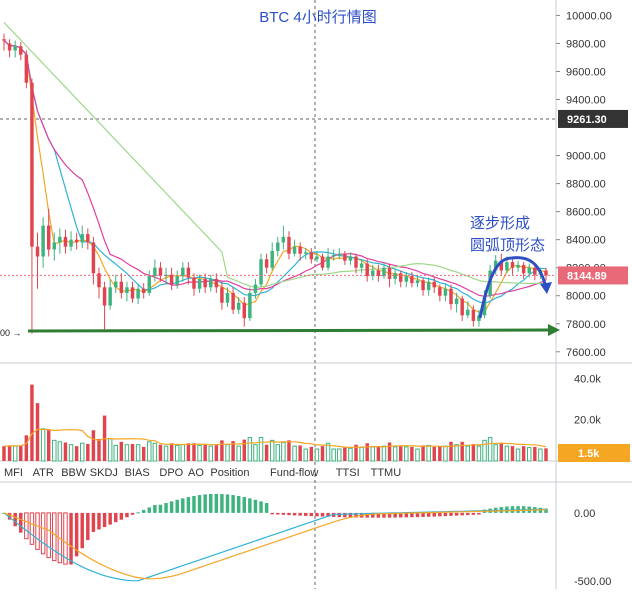  Describe the element at coordinates (386, 473) in the screenshot. I see `indicator-tab: TTMU` at that location.